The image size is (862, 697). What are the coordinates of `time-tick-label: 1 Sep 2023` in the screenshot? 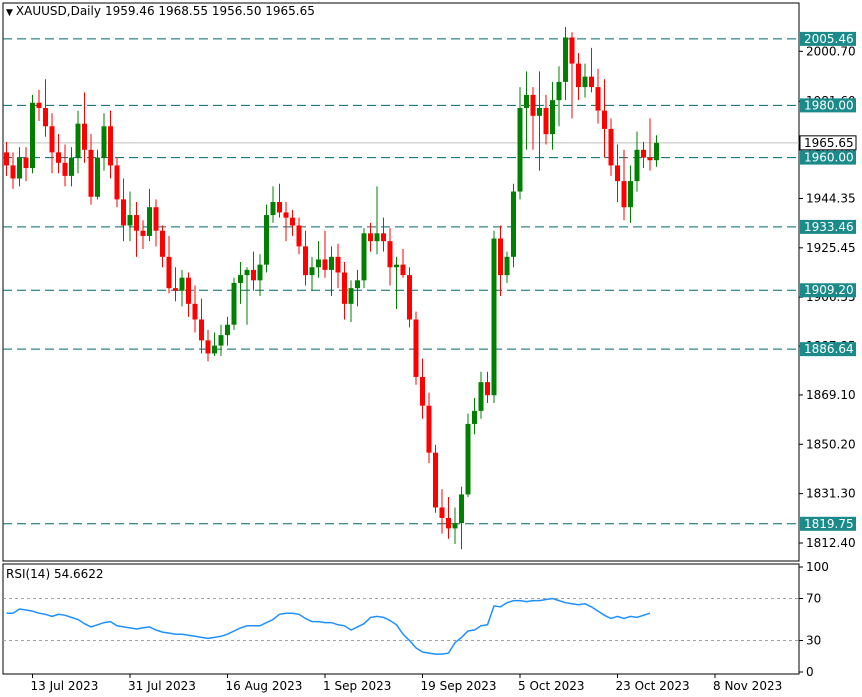 It's located at (357, 686).